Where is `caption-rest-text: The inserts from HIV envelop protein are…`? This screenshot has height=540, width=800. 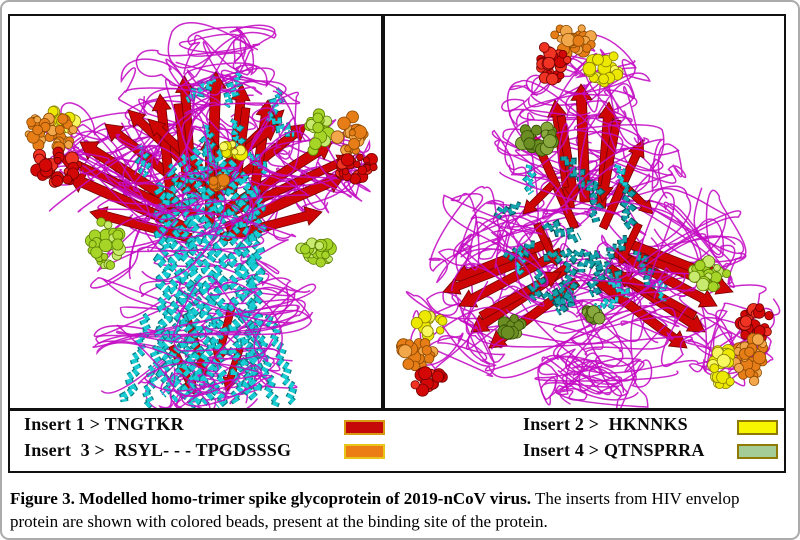 caption-rest-text: The inserts from HIV envelop protein are… is located at coordinates (375, 510).